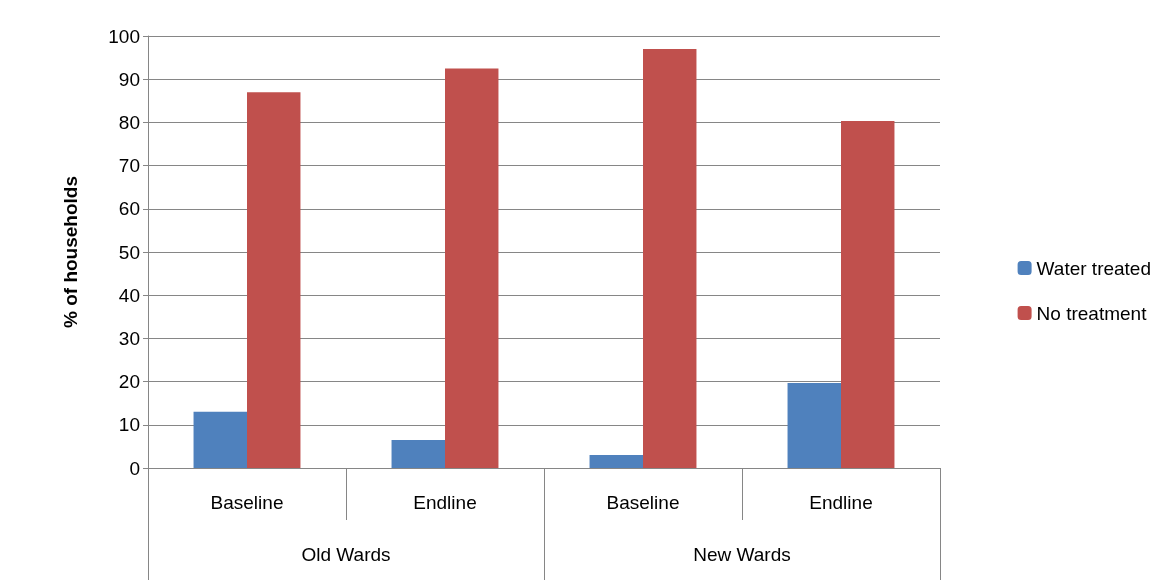 The width and height of the screenshot is (1176, 581). I want to click on text: New Wards, so click(742, 554).